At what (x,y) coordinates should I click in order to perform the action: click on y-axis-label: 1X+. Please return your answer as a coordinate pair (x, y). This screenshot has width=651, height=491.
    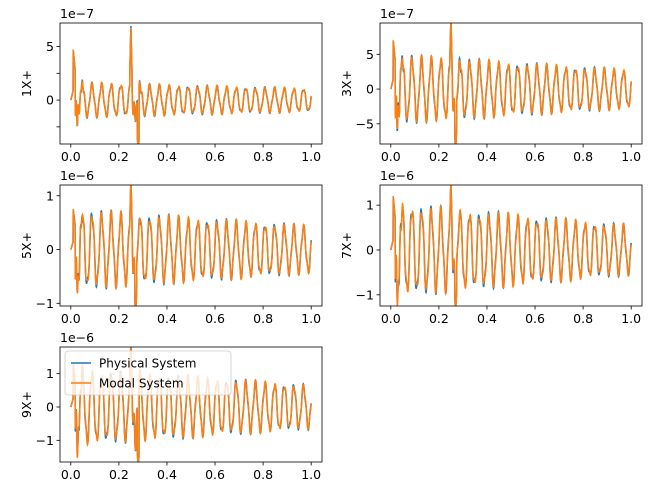
    Looking at the image, I should click on (26, 83).